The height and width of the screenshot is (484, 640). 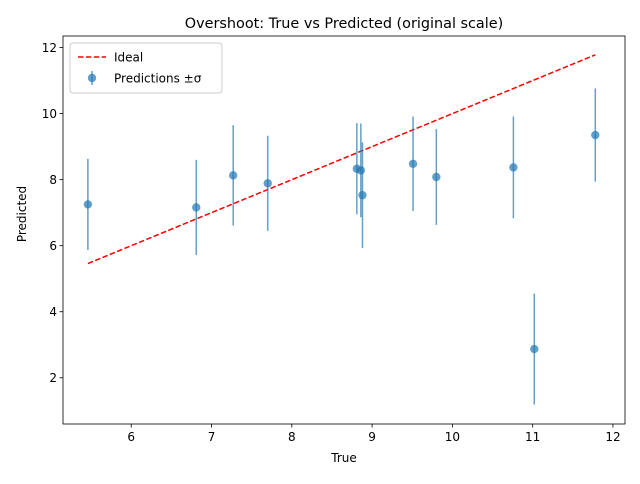 What do you see at coordinates (53, 378) in the screenshot?
I see `y-tick-label-2: 2` at bounding box center [53, 378].